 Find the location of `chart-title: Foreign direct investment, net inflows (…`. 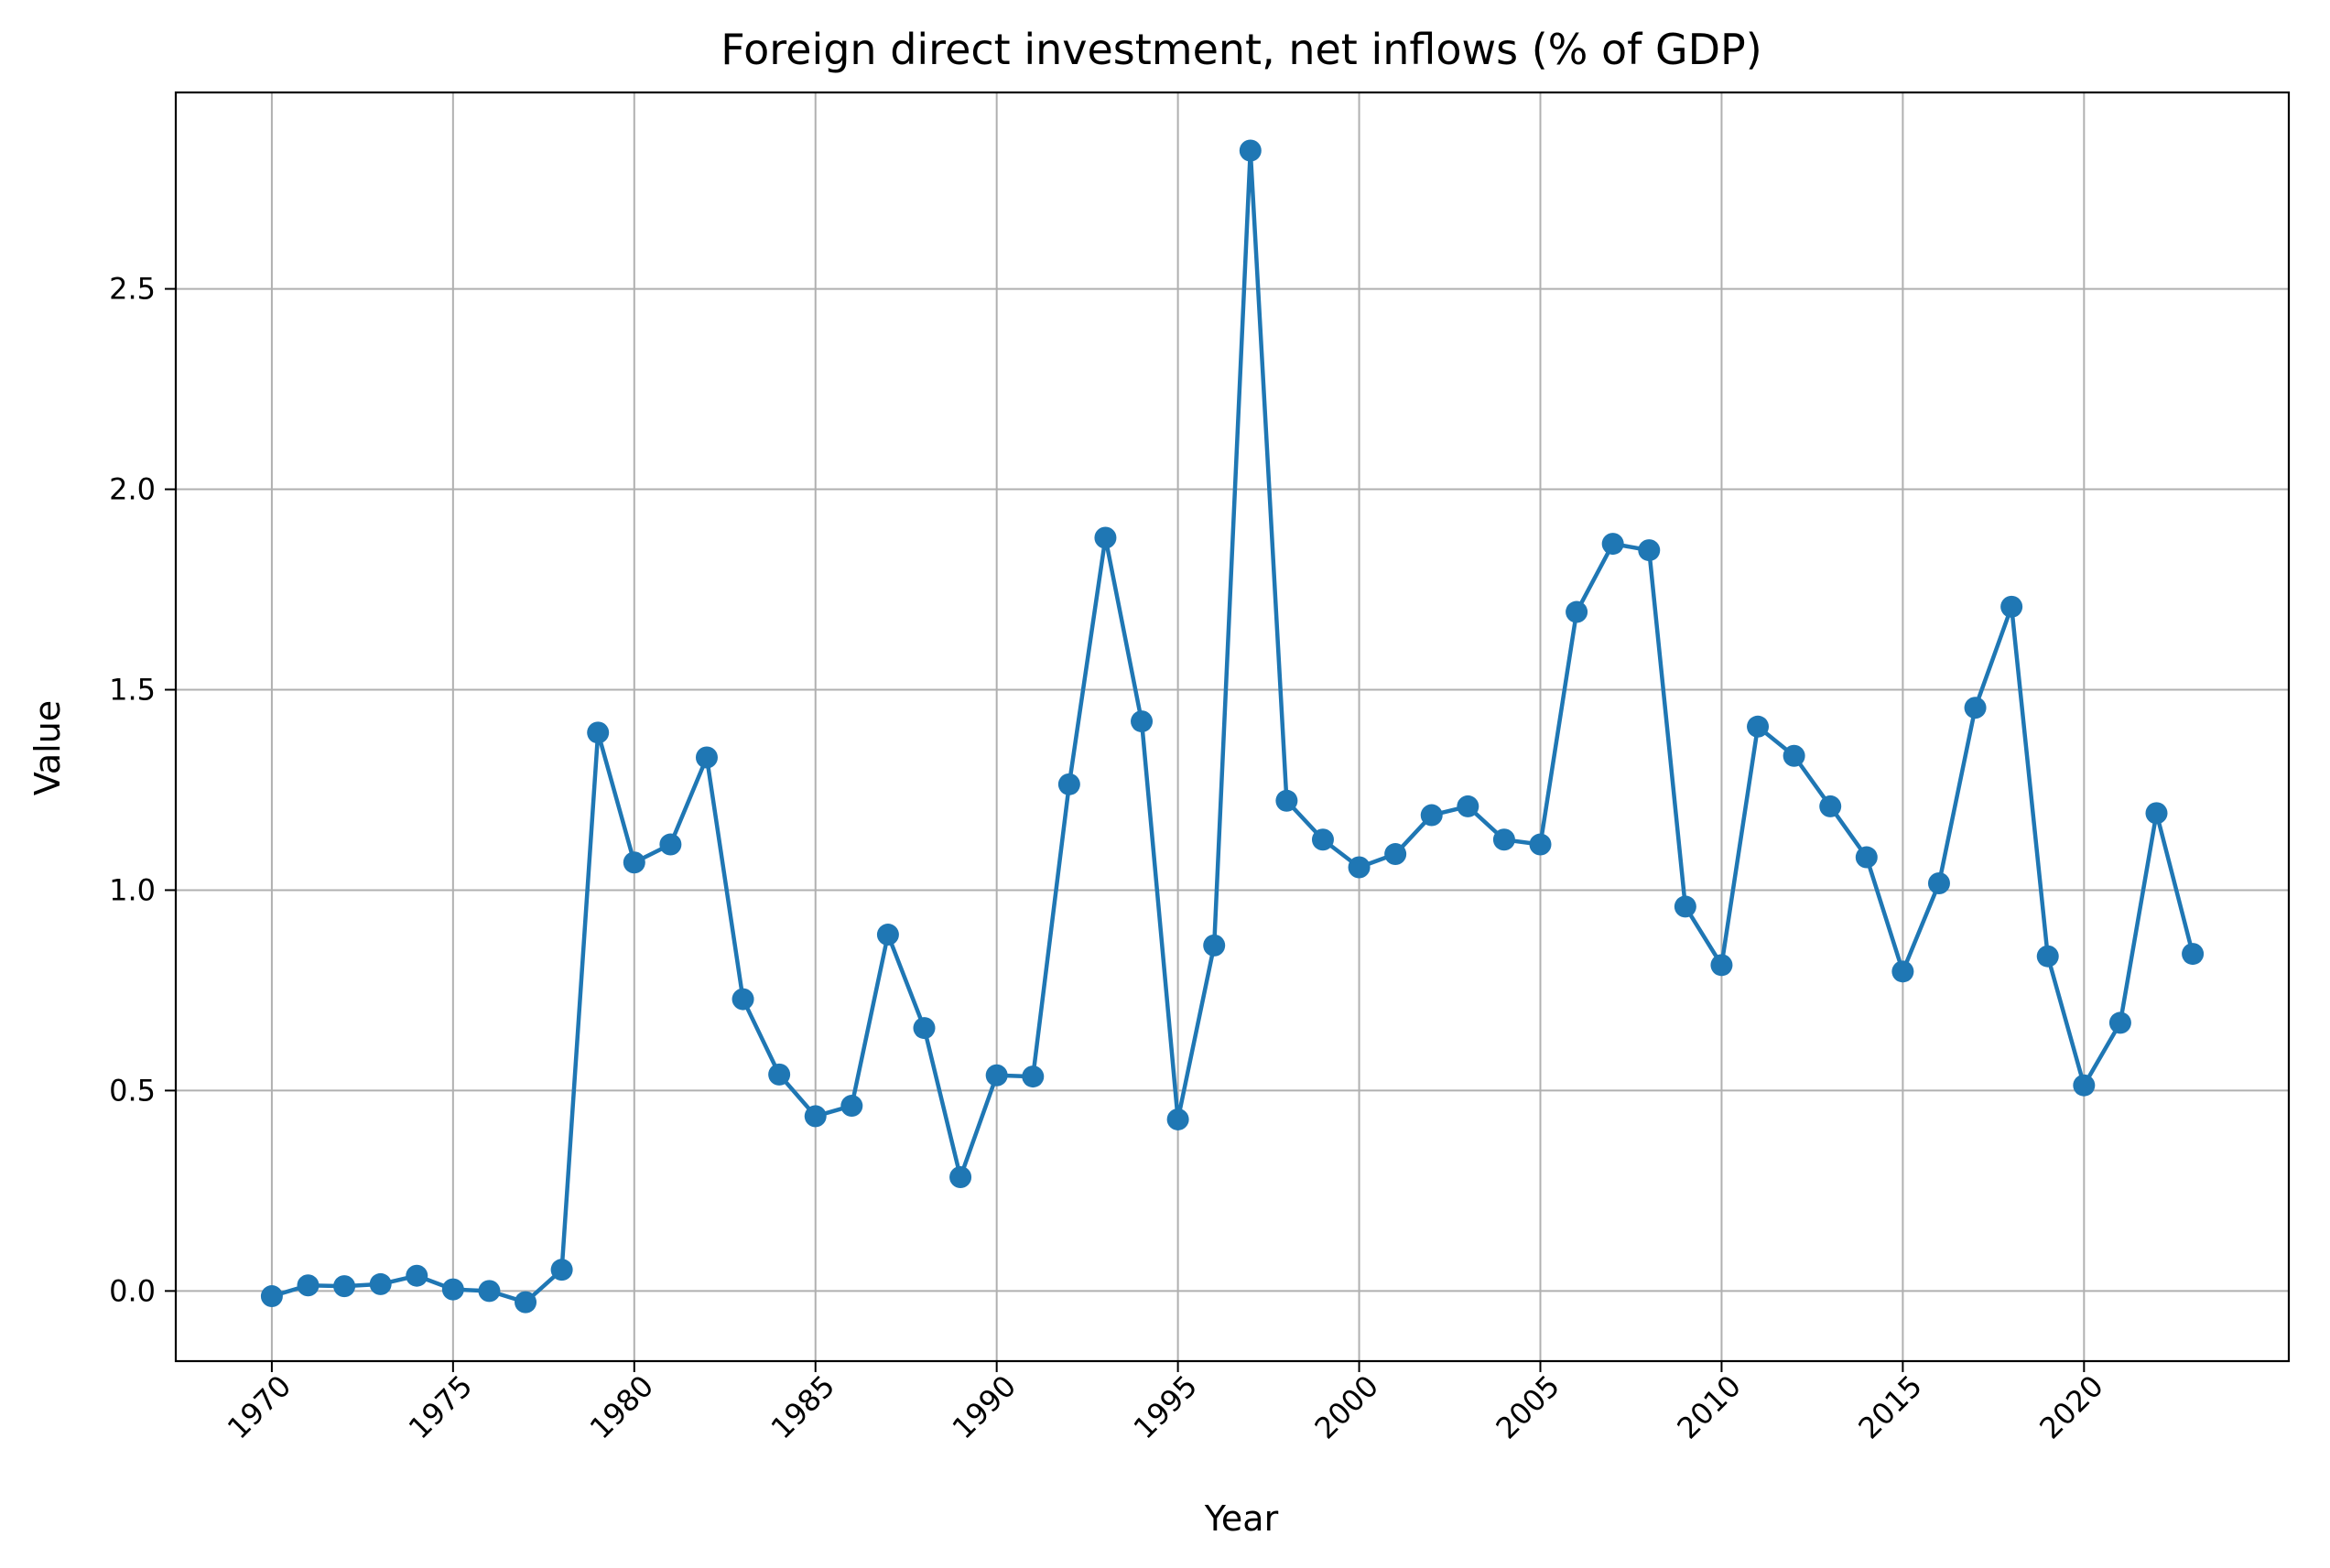

chart-title: Foreign direct investment, net inflows (… is located at coordinates (1241, 49).